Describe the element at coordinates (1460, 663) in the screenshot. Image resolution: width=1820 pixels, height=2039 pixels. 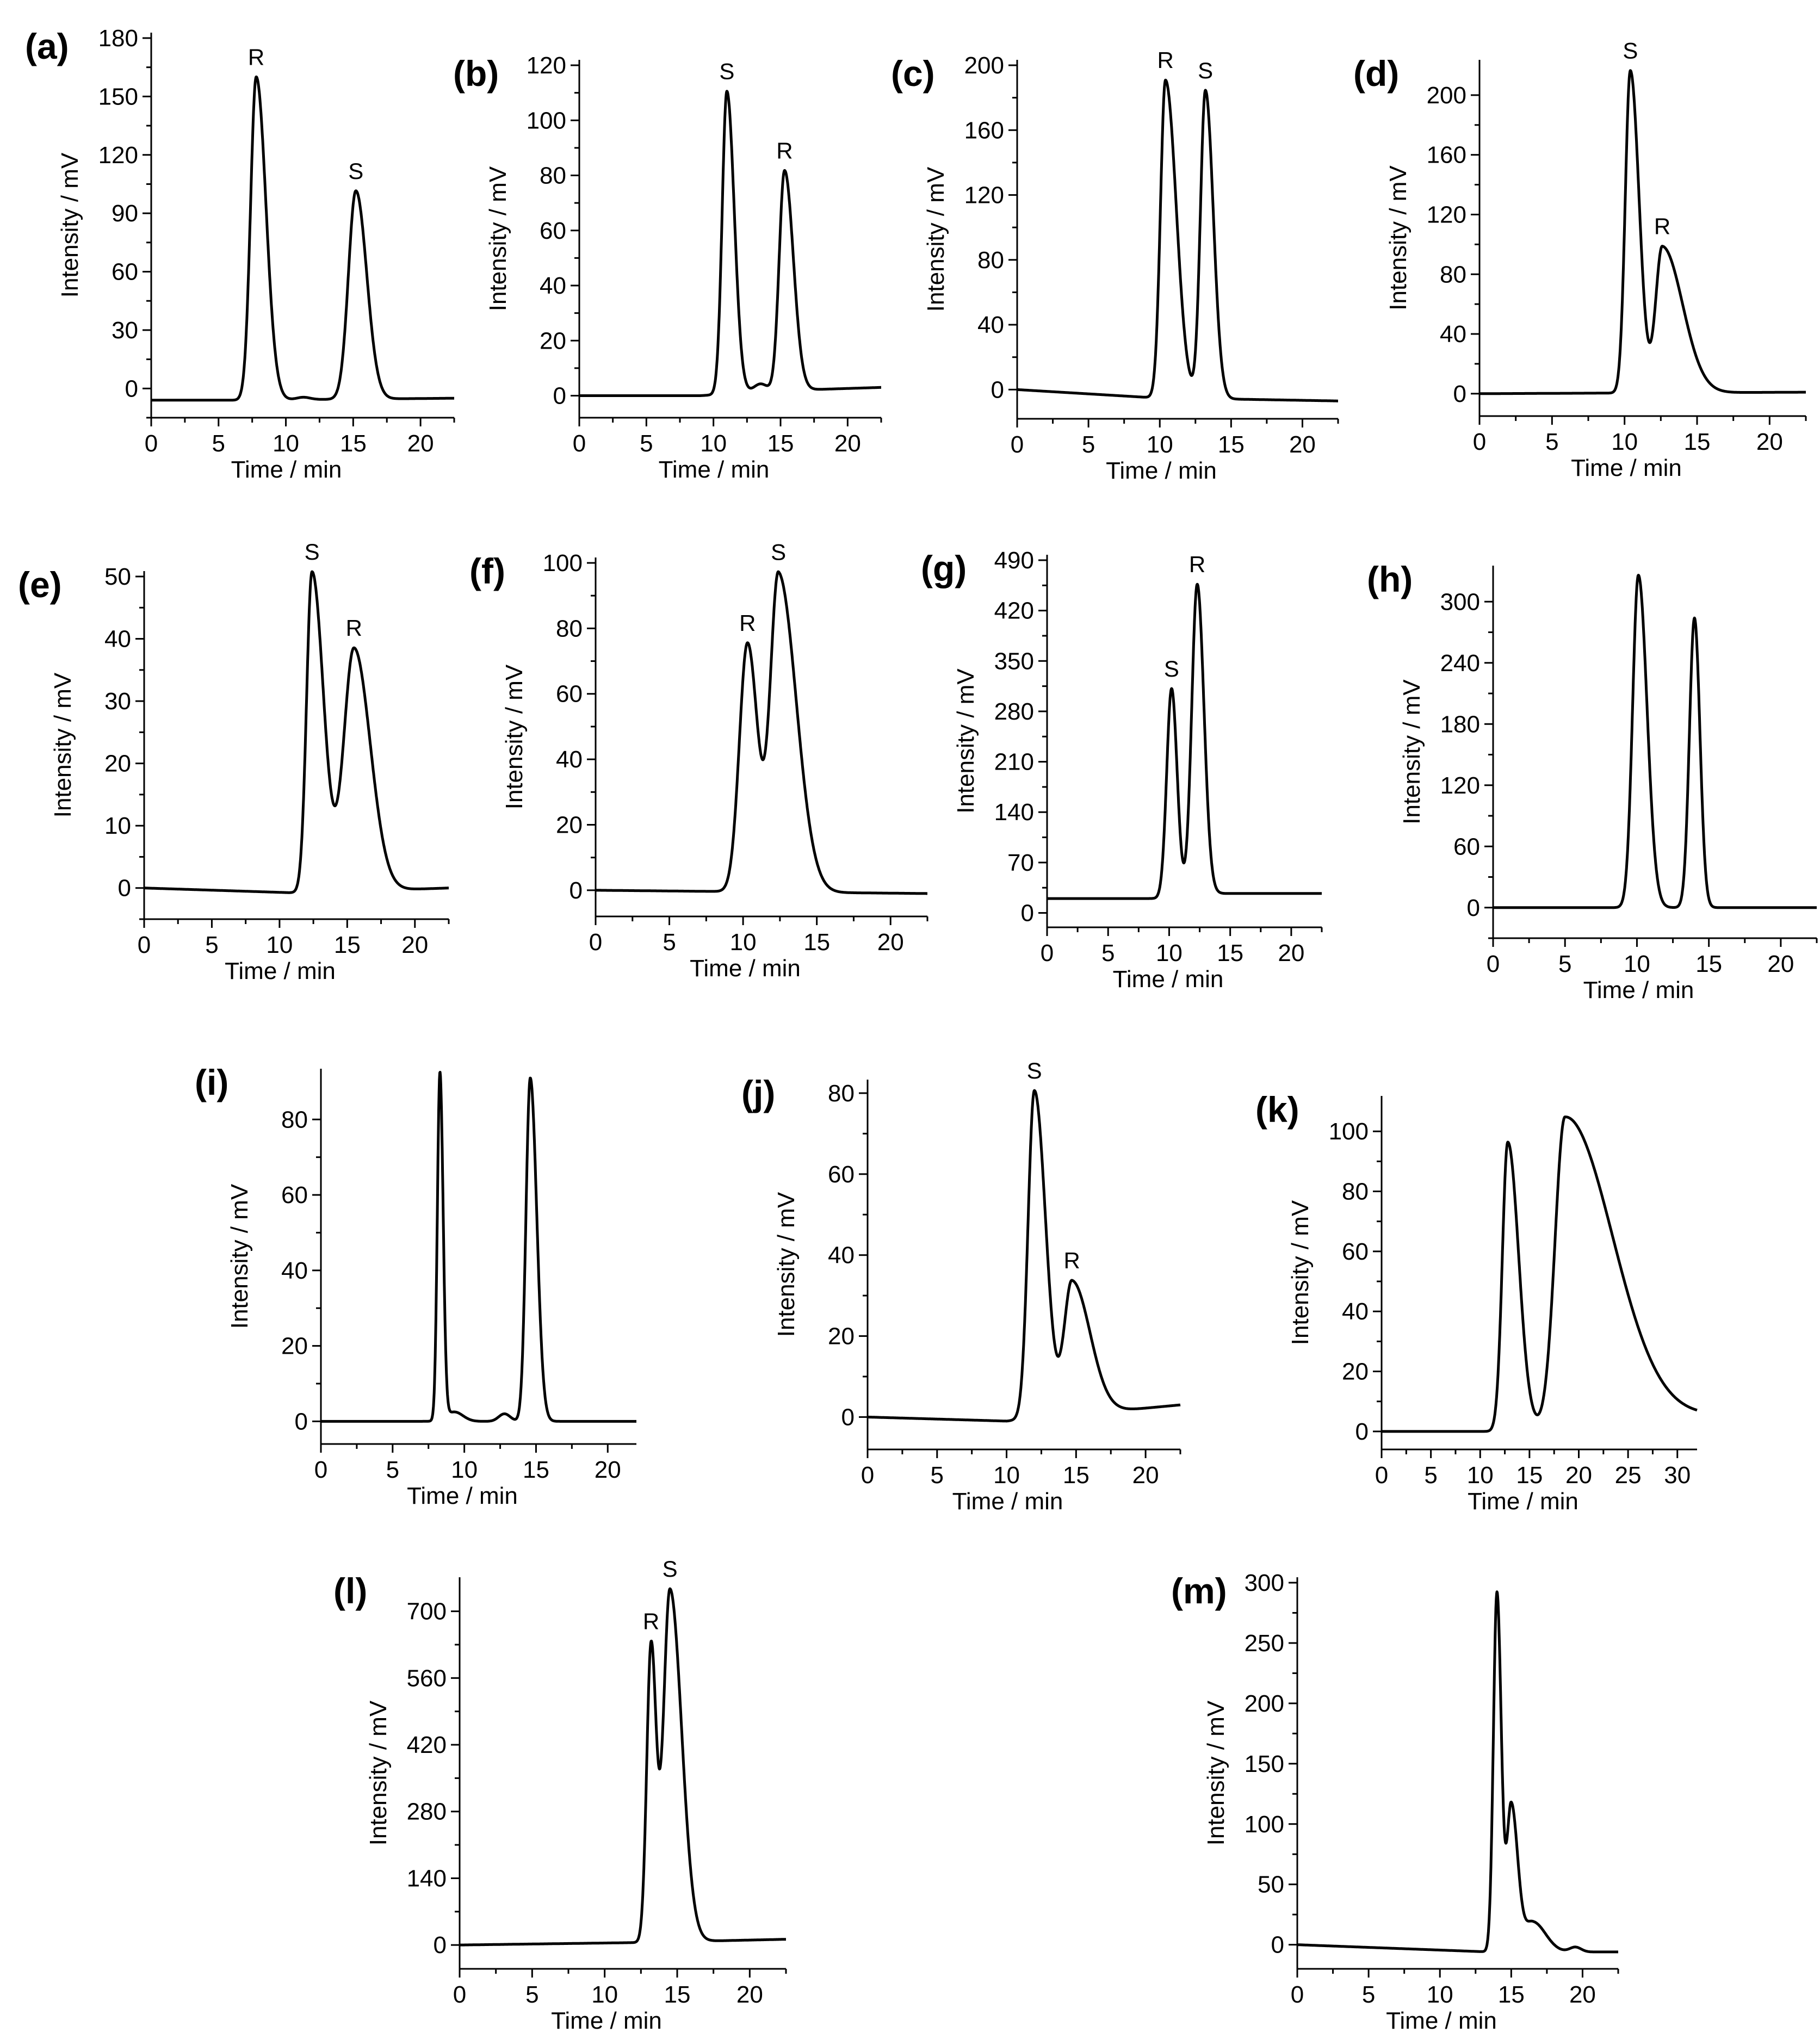
I see `y-tick-label: 240` at that location.